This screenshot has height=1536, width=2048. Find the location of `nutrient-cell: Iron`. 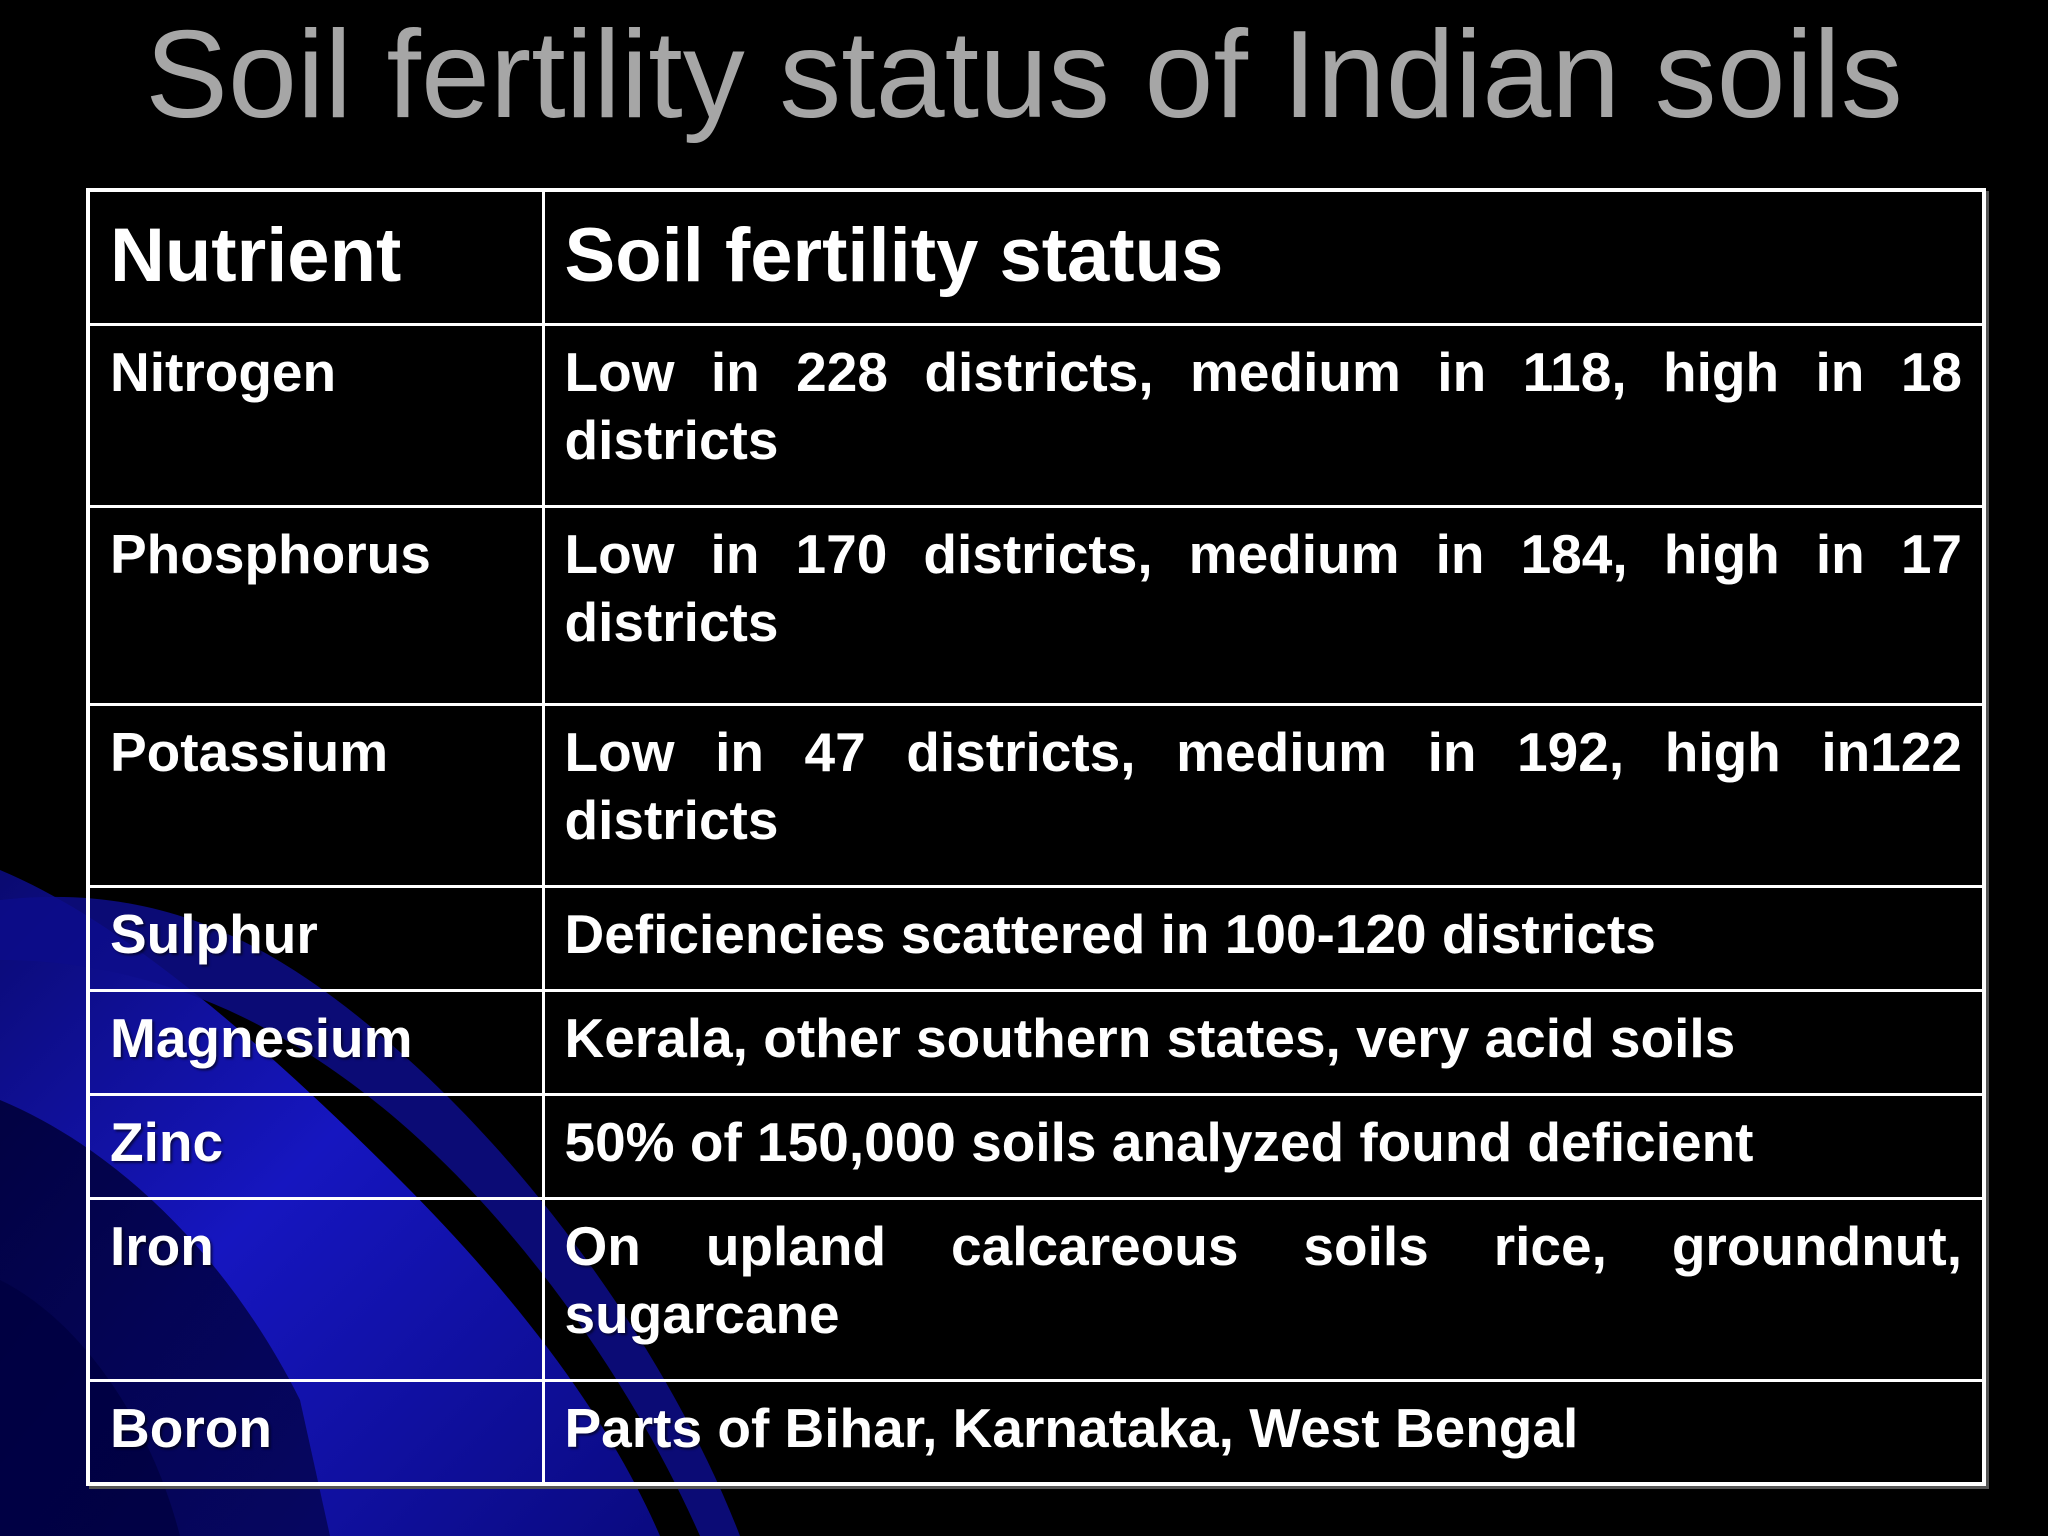

nutrient-cell: Iron is located at coordinates (315, 1289).